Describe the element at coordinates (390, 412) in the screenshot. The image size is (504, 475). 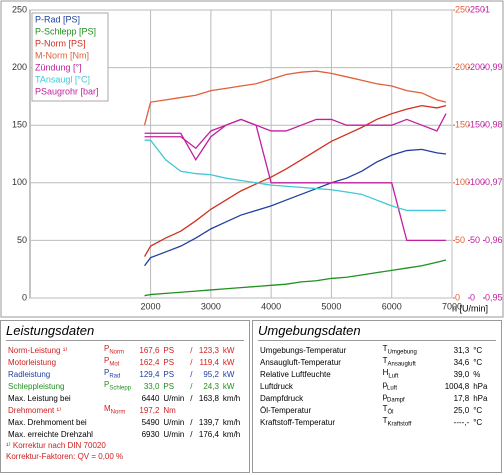
I see `symbol-sub: Öl` at that location.